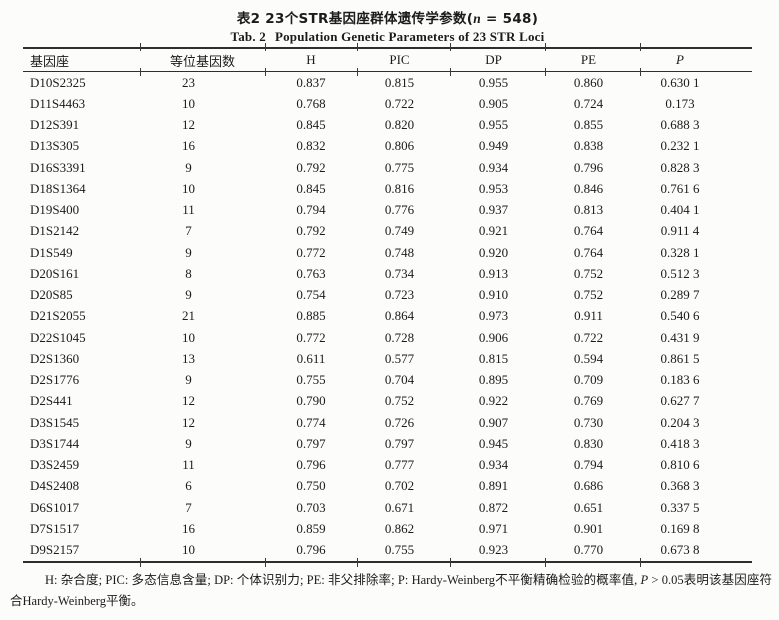  I want to click on pe-cell: 0.651, so click(588, 507).